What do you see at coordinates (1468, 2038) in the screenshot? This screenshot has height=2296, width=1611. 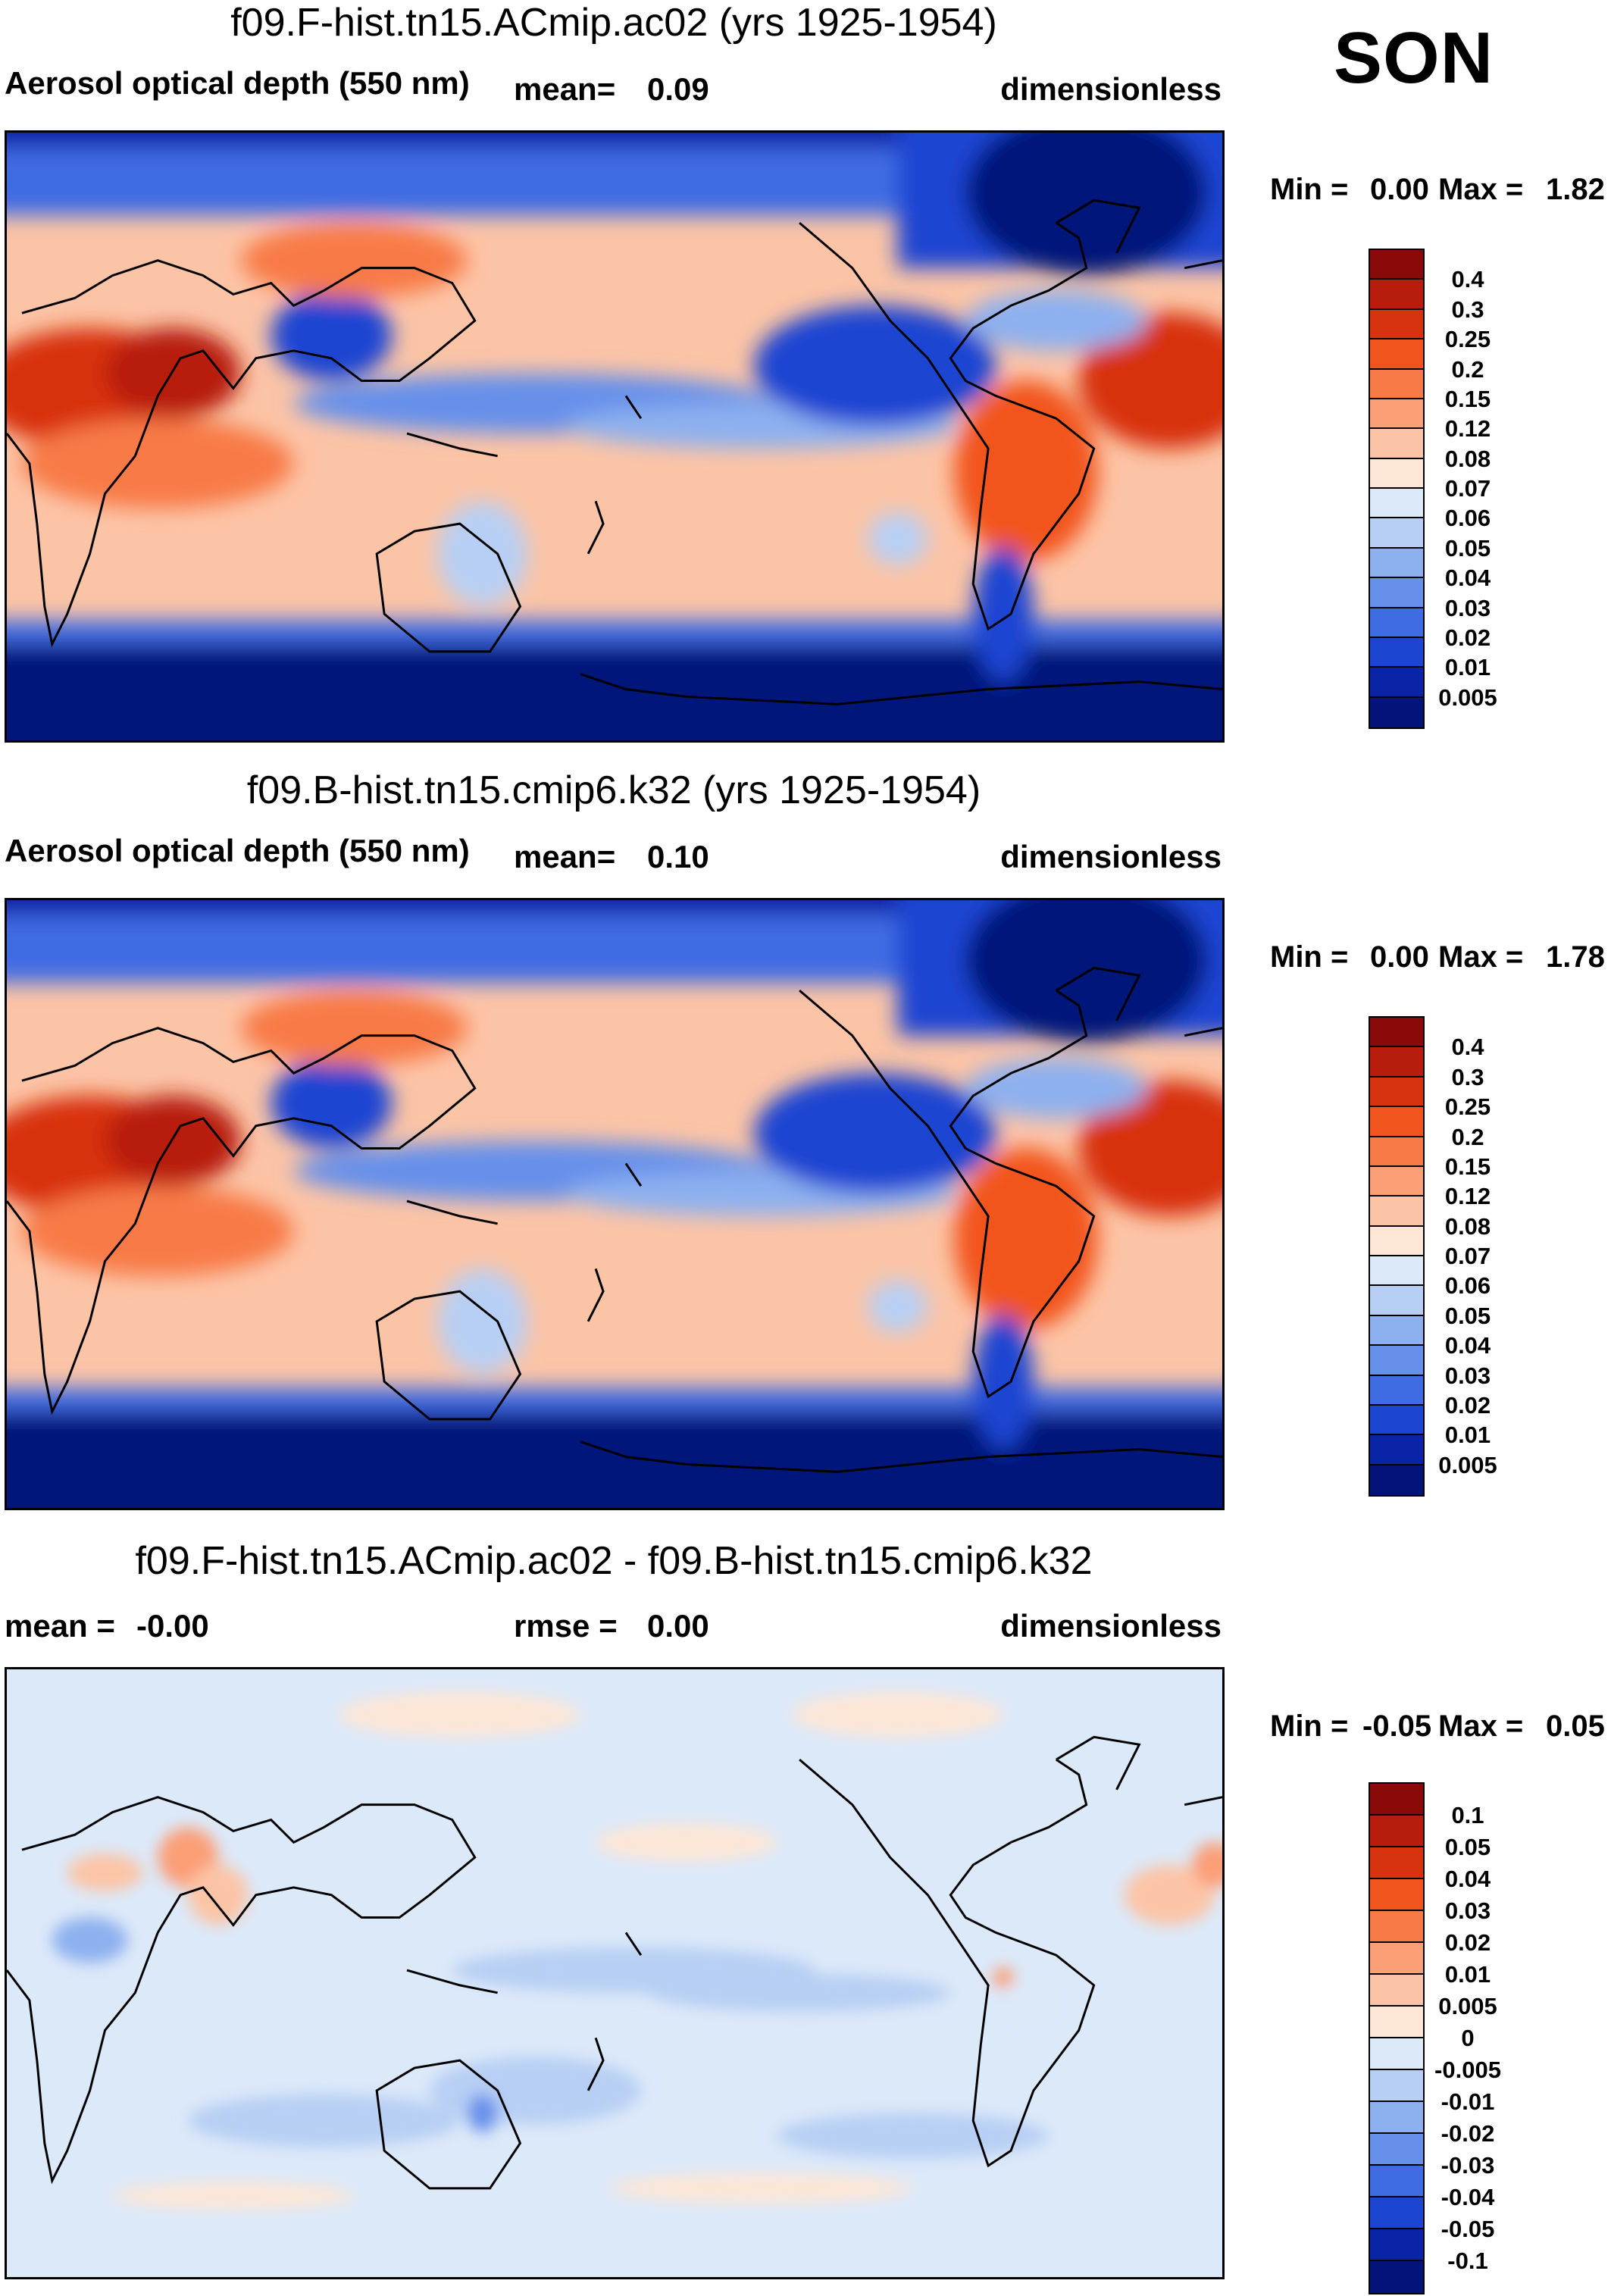 I see `colorbar-tick-label: 0` at bounding box center [1468, 2038].